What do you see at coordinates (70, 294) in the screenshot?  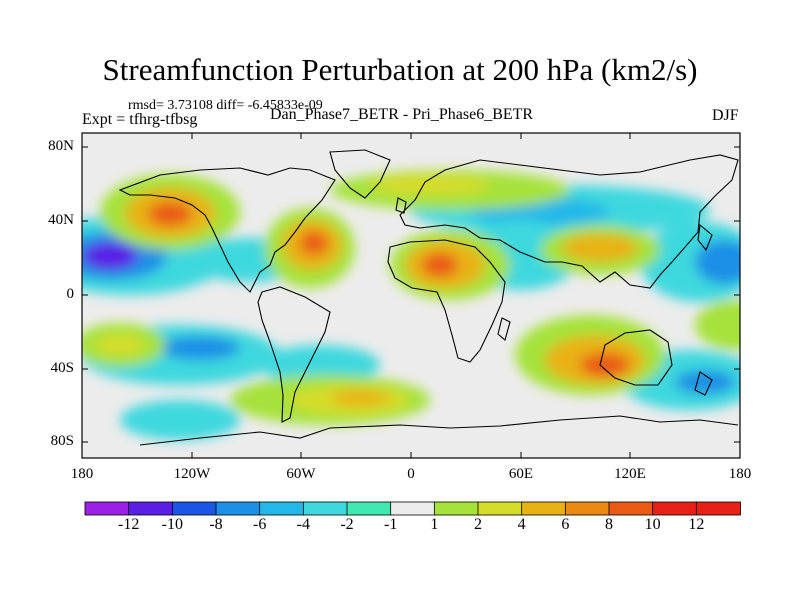 I see `lat-label-0: 0` at bounding box center [70, 294].